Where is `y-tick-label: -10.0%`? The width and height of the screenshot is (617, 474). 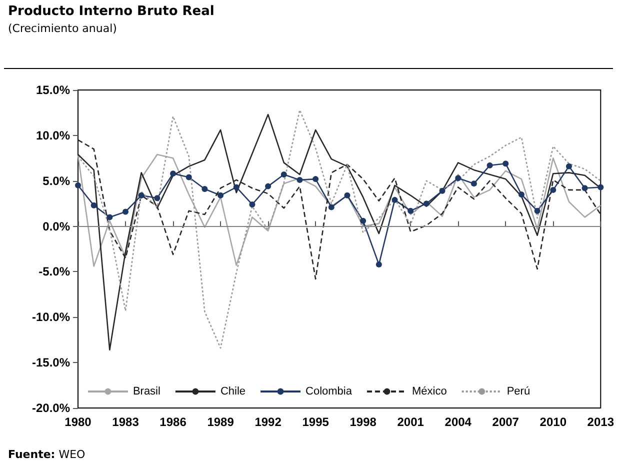 y-tick-label: -10.0% is located at coordinates (51, 317).